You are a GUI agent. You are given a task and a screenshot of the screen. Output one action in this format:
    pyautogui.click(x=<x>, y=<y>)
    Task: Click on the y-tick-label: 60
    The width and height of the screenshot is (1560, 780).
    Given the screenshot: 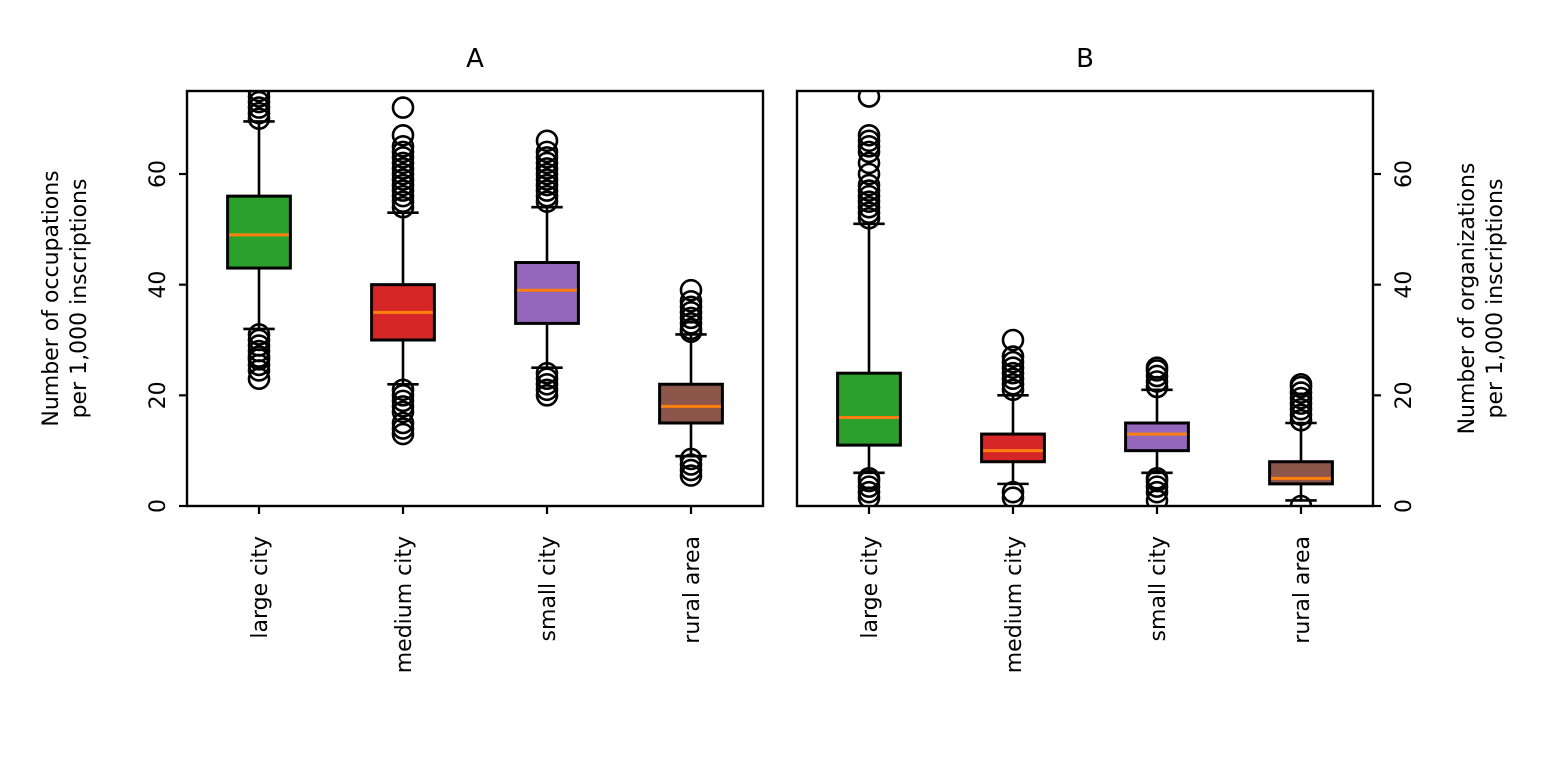 What is the action you would take?
    pyautogui.click(x=158, y=174)
    